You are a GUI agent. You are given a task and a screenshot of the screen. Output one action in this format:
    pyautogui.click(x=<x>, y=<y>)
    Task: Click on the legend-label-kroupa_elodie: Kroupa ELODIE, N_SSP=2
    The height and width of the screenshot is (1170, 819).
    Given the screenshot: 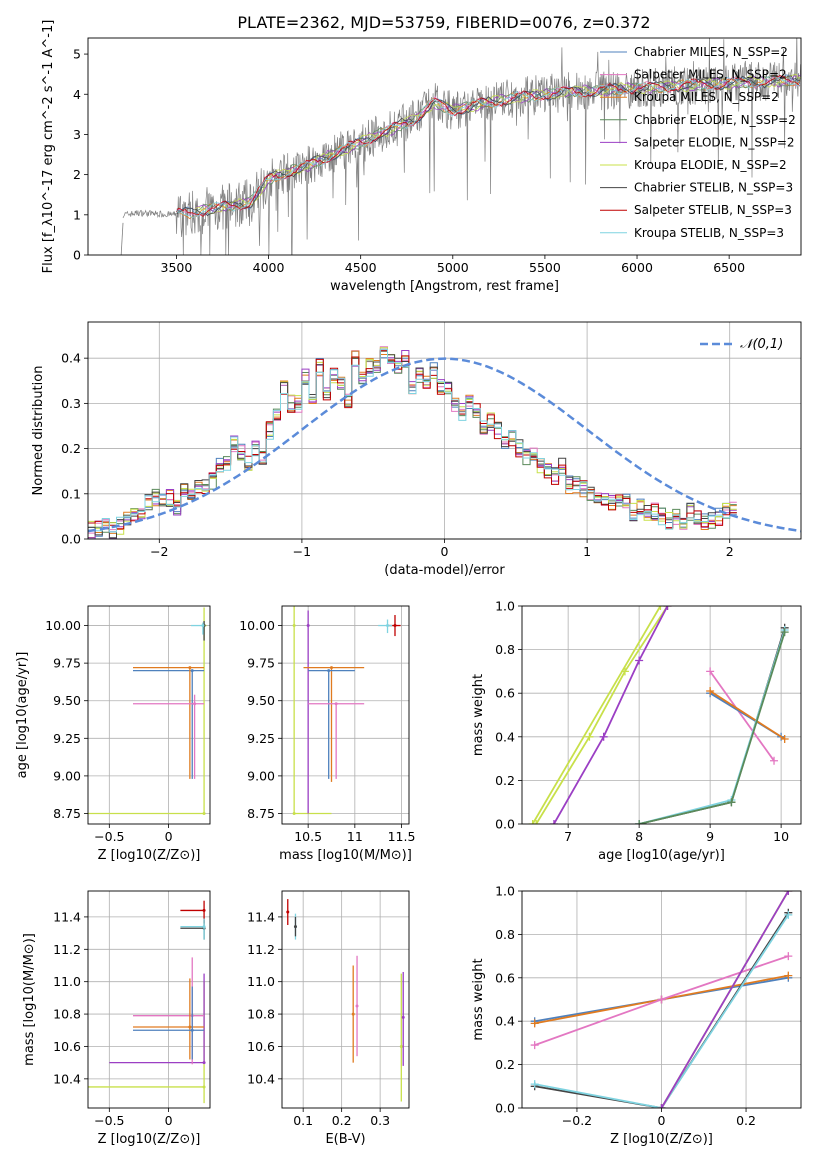 What is the action you would take?
    pyautogui.click(x=710, y=165)
    